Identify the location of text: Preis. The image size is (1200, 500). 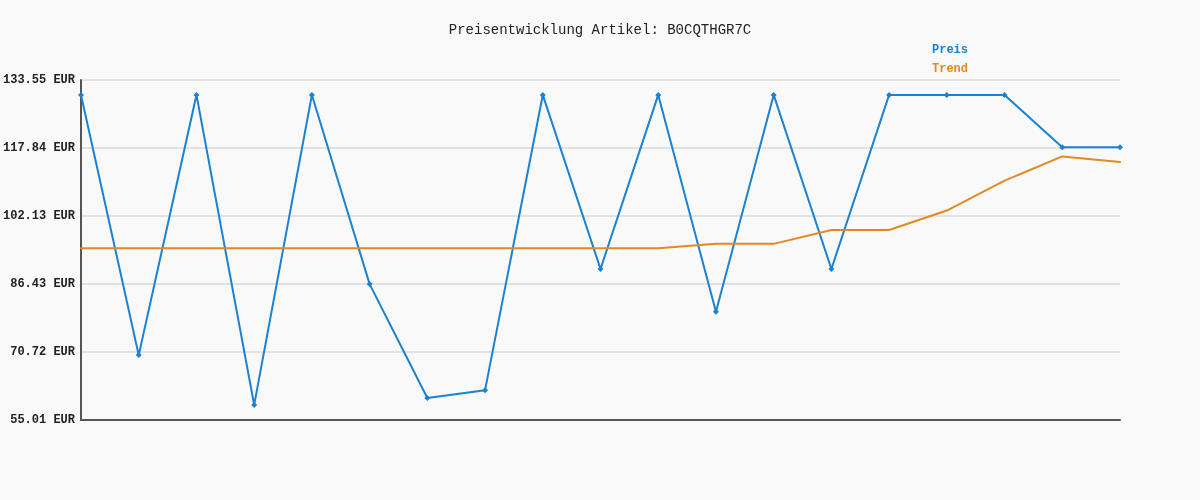
(949, 50).